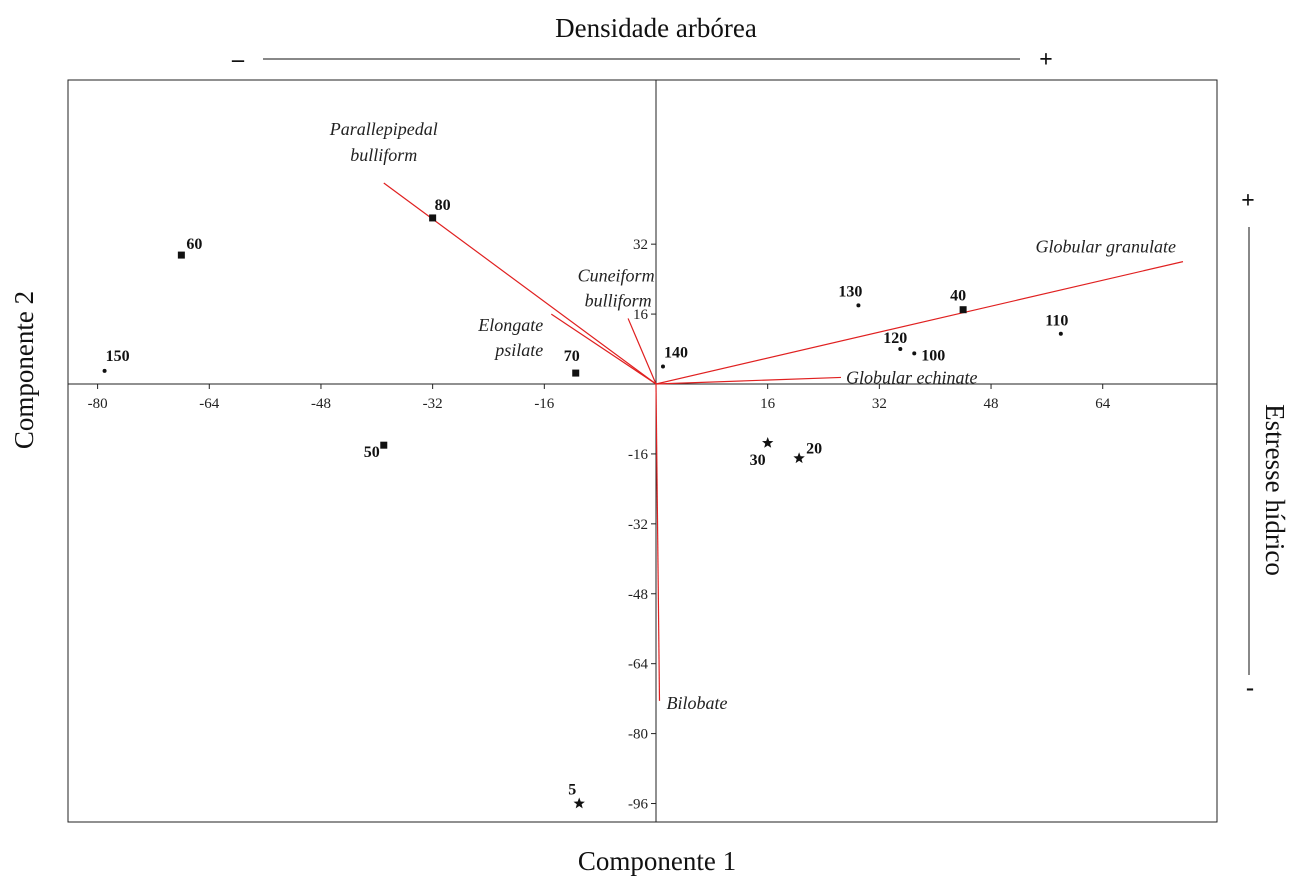 The height and width of the screenshot is (881, 1289). What do you see at coordinates (696, 703) in the screenshot?
I see `vector-label-bilobate: Bilobate` at bounding box center [696, 703].